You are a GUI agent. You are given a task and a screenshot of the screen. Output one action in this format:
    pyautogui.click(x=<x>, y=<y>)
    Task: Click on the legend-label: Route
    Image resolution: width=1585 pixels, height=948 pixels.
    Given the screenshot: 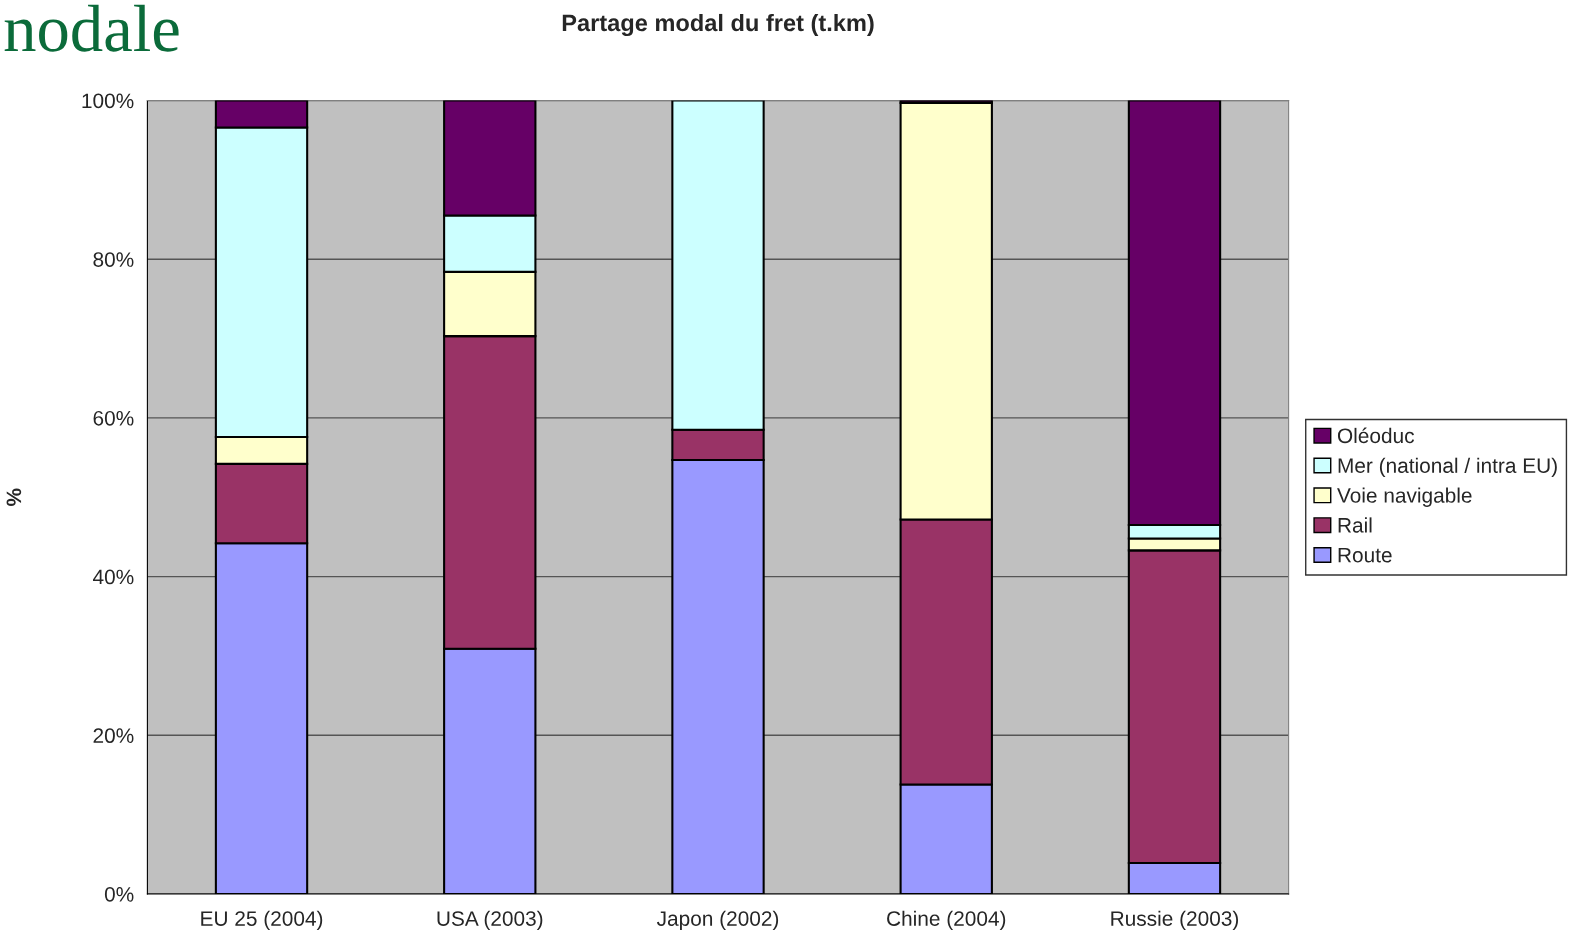 What is the action you would take?
    pyautogui.click(x=1365, y=555)
    